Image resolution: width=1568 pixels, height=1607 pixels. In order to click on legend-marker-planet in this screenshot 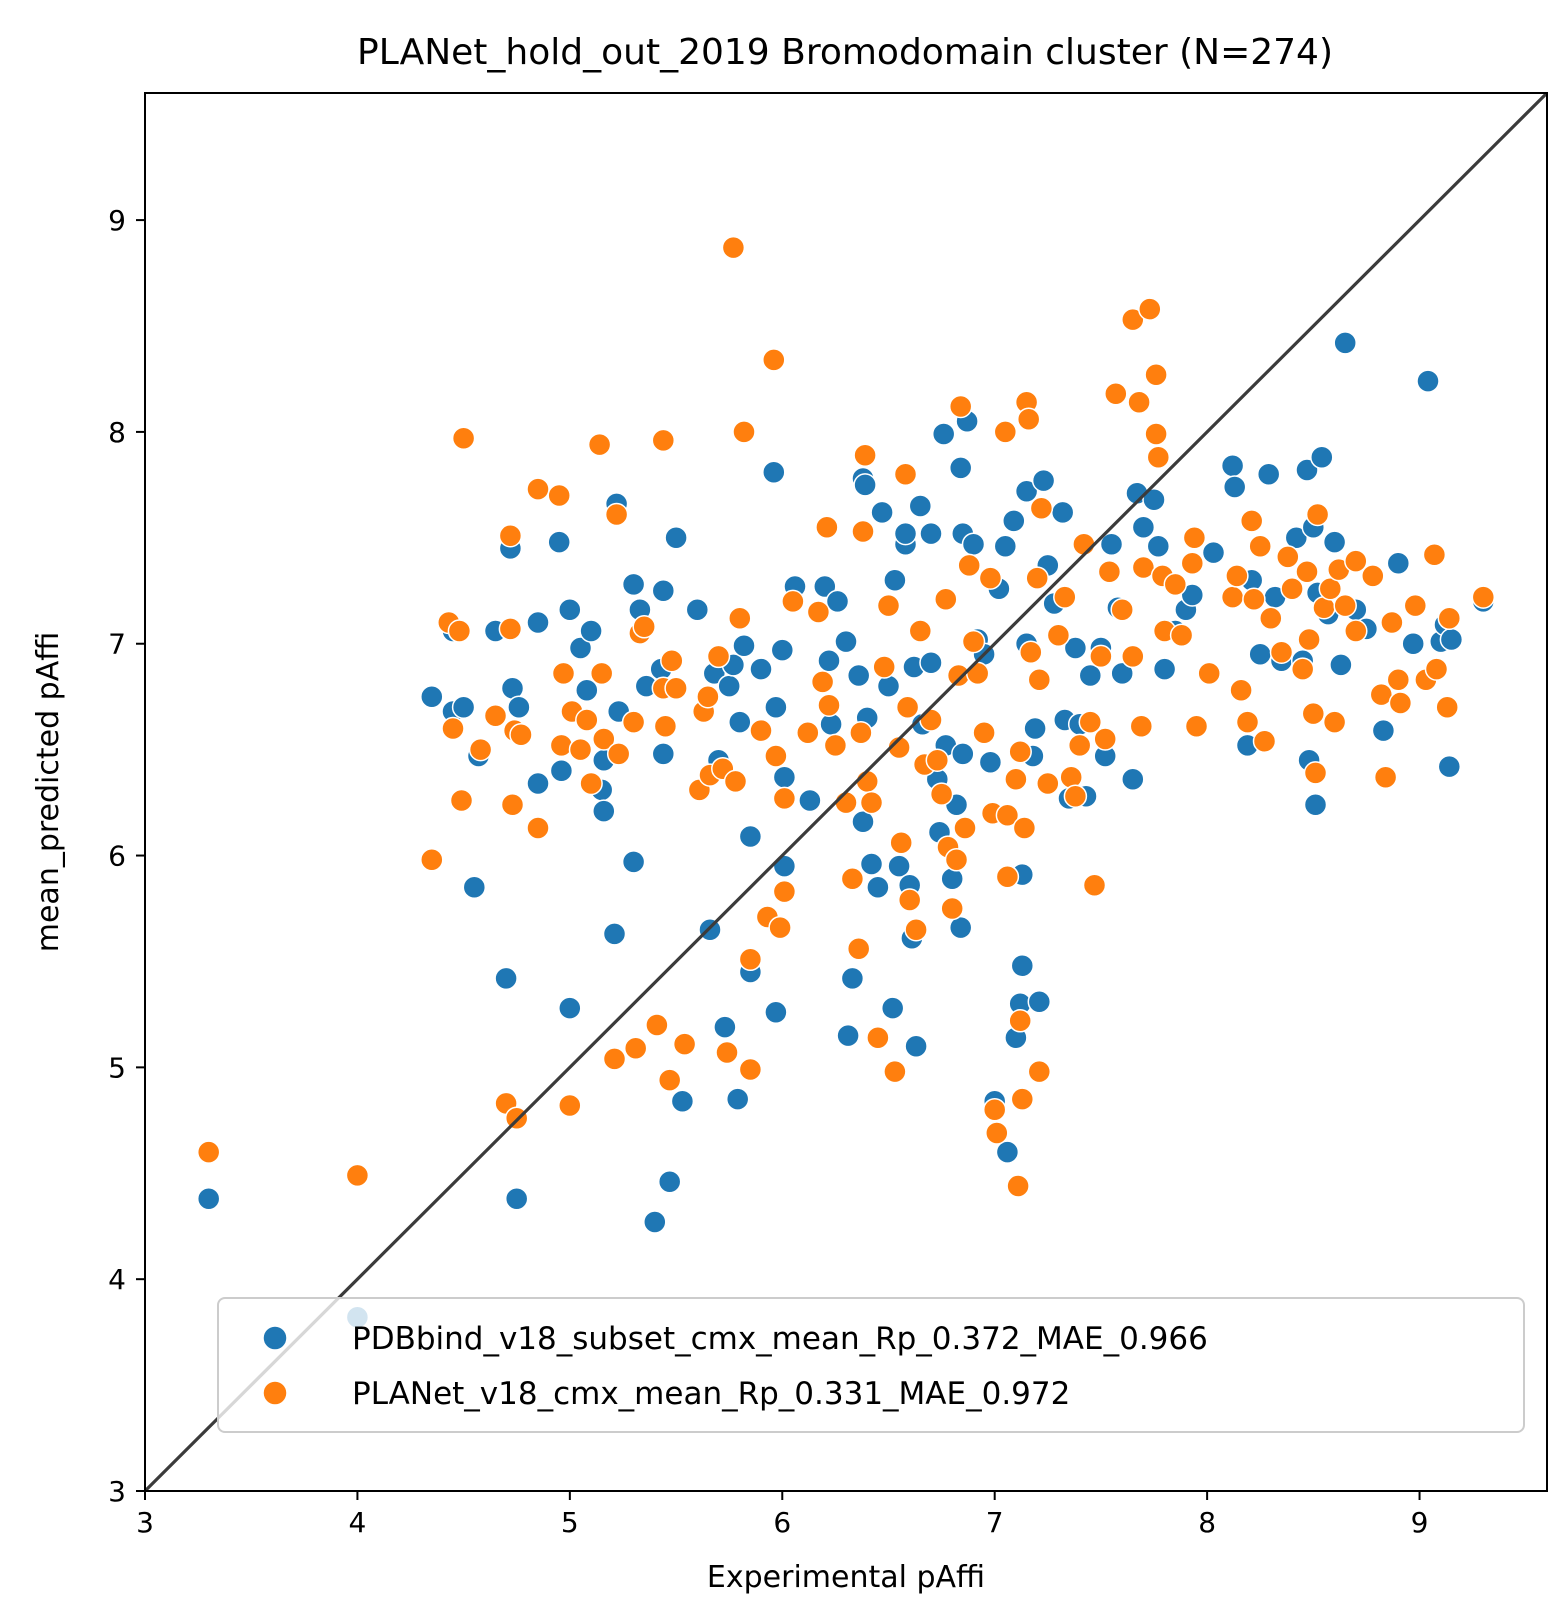, I will do `click(275, 1393)`.